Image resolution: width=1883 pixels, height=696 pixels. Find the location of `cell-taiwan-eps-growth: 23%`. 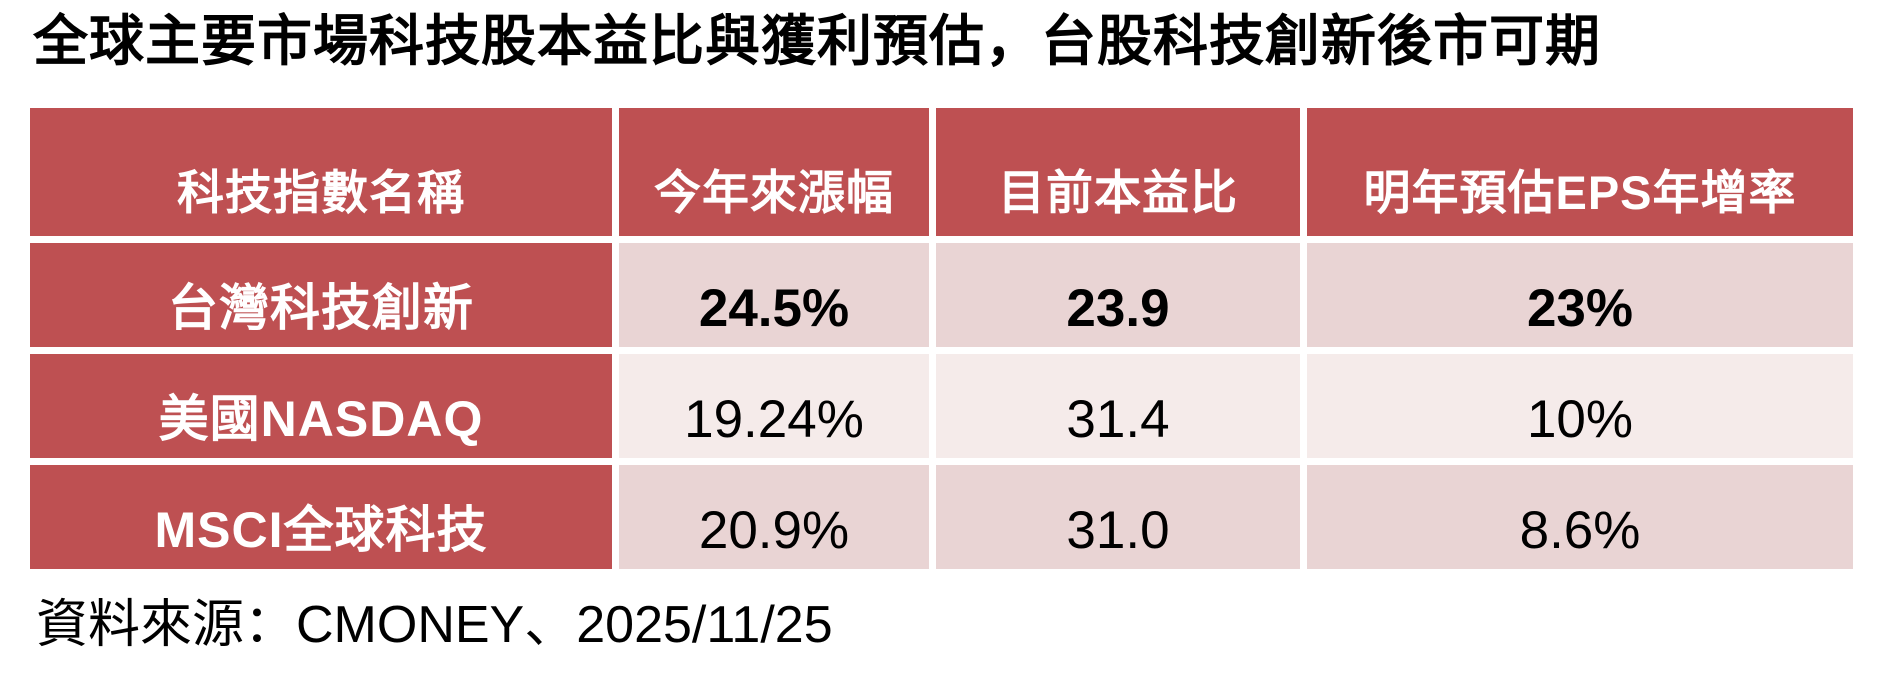

cell-taiwan-eps-growth: 23% is located at coordinates (1580, 295).